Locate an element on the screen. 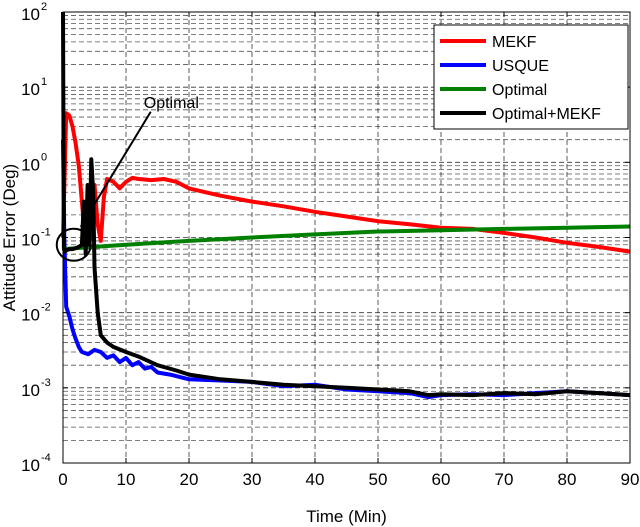 This screenshot has width=640, height=527. legend-label: Optimal+MEKF is located at coordinates (546, 114).